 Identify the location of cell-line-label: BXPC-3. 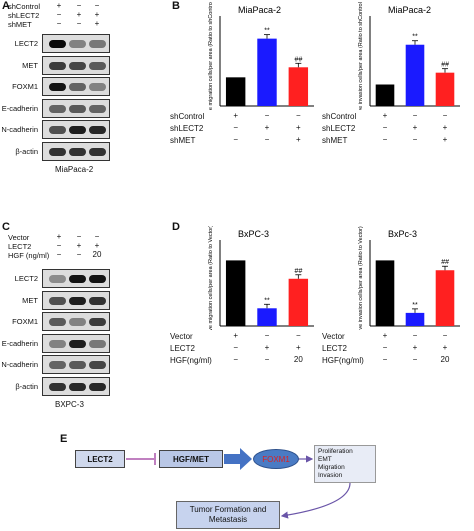
(69, 404).